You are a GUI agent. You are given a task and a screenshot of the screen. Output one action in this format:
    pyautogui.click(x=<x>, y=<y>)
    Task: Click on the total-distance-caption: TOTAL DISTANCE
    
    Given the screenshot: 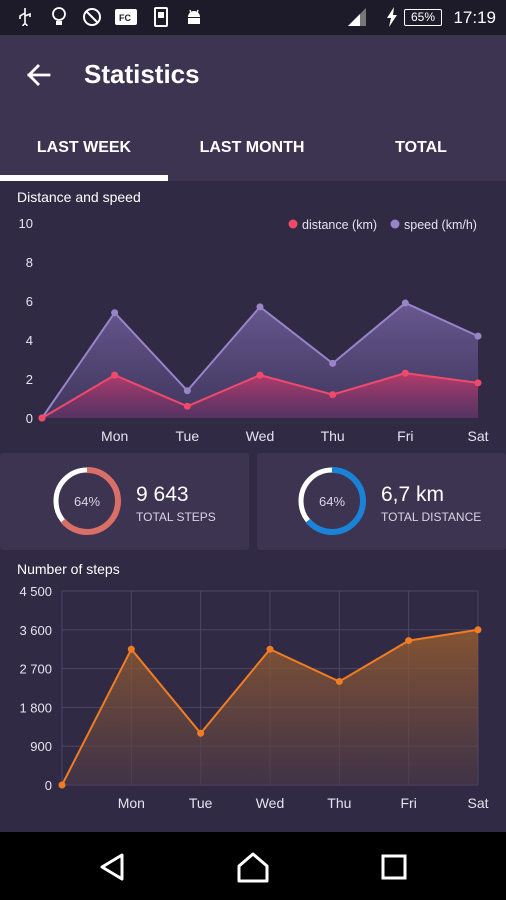 What is the action you would take?
    pyautogui.click(x=431, y=517)
    